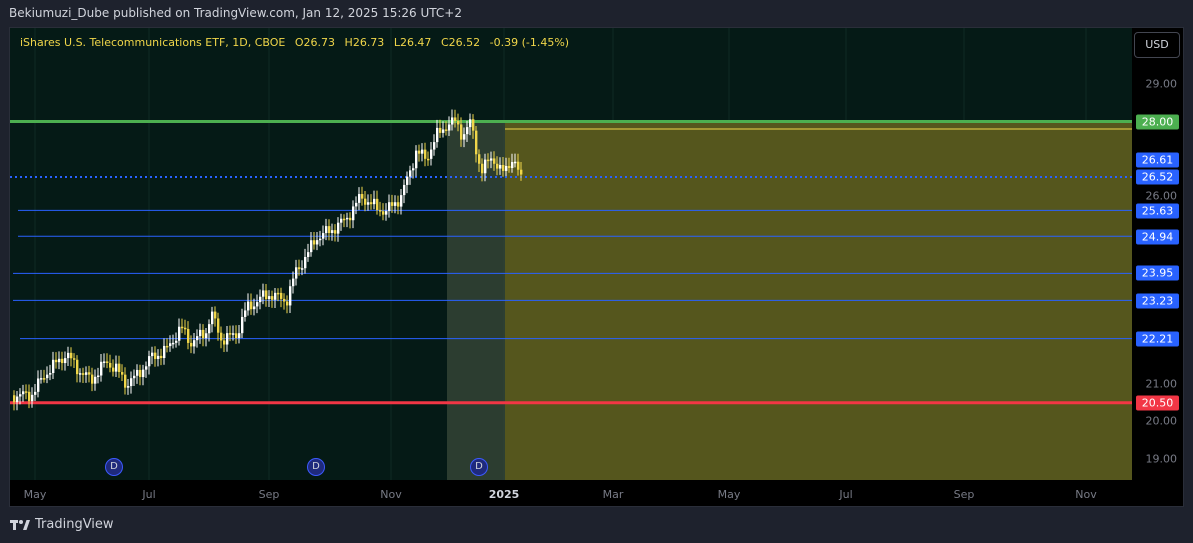  What do you see at coordinates (460, 42) in the screenshot?
I see `legend-close: C26.52` at bounding box center [460, 42].